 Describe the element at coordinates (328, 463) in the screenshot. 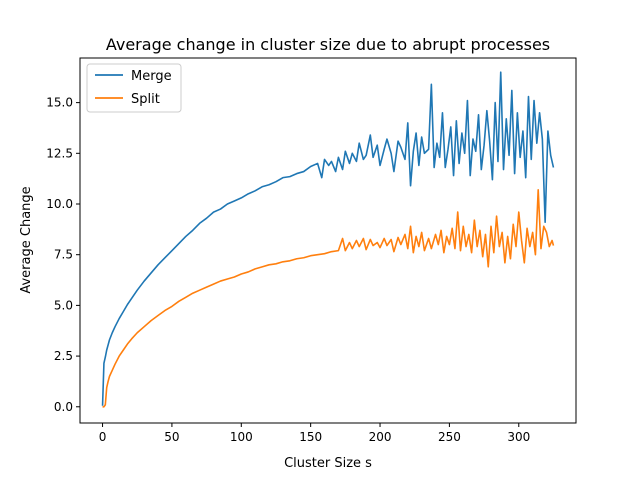

I see `x-axis-label: Cluster Size s` at that location.